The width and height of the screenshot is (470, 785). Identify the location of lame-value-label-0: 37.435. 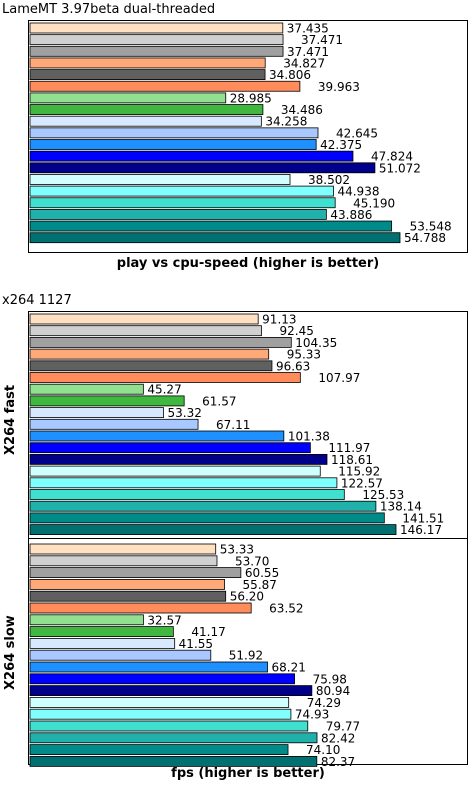
(308, 29).